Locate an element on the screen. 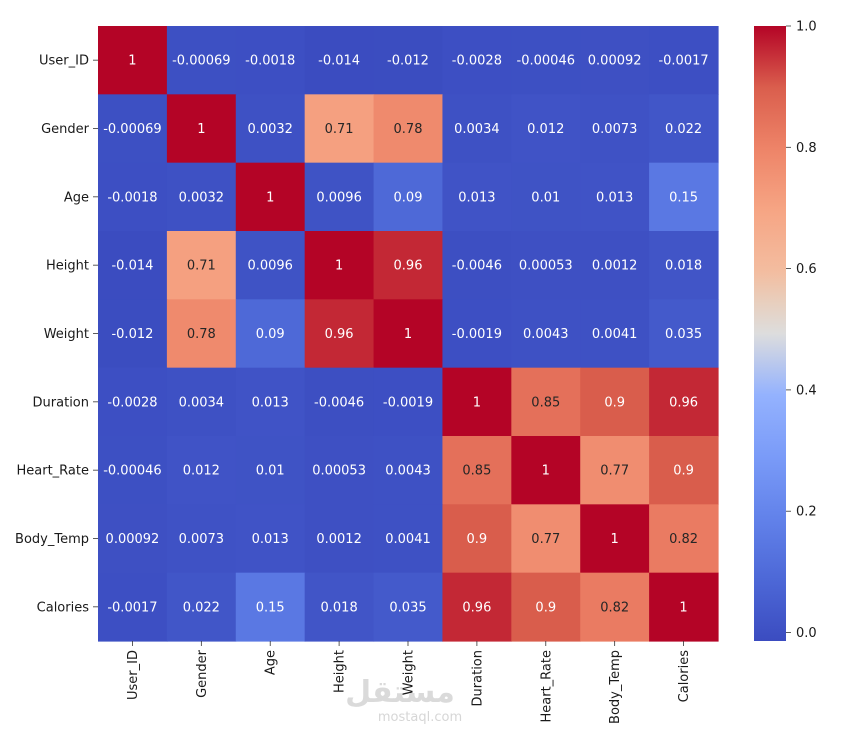  heatmap-cell-Age-Weight is located at coordinates (408, 197).